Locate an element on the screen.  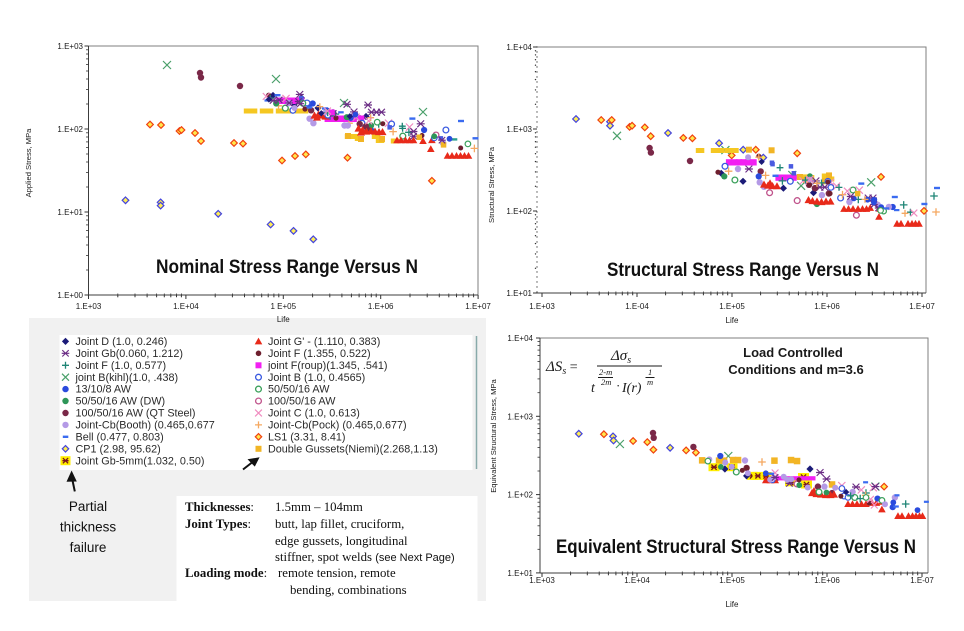
svg-text: remote tension, remote is located at coordinates (337, 573).